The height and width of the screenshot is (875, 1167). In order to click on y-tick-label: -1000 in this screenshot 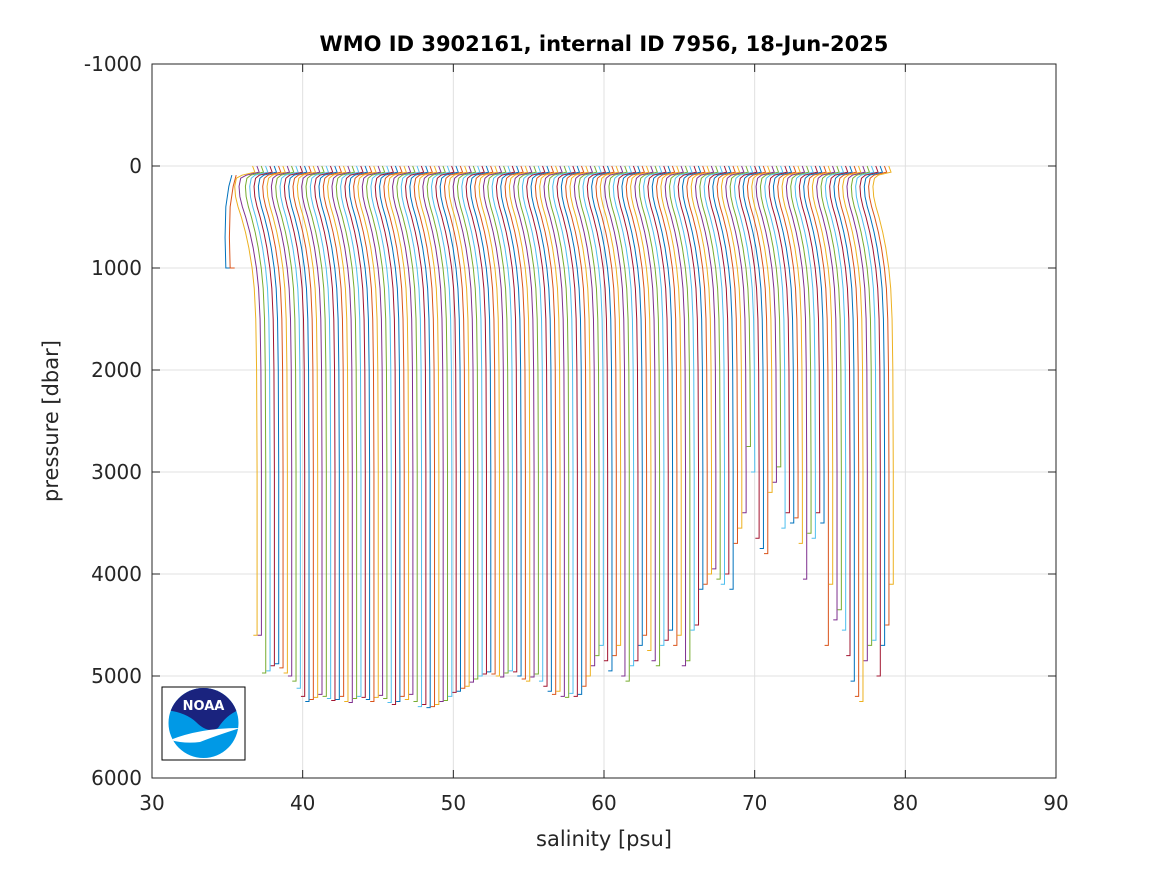, I will do `click(113, 64)`.